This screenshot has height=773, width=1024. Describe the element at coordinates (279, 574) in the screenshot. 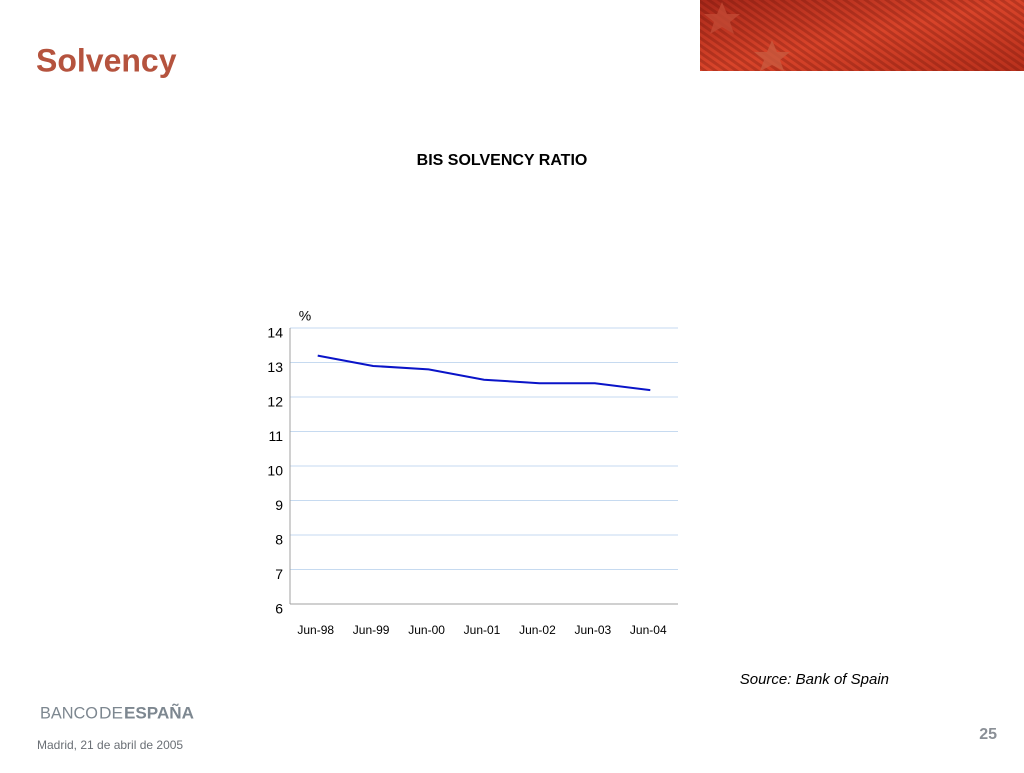

I see `y-tick-label: 7` at that location.